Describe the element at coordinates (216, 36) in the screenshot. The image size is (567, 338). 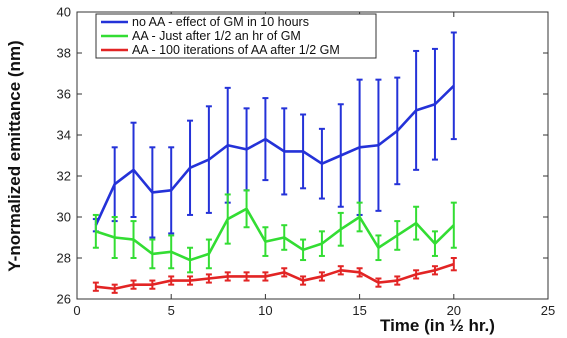
I see `legend-label-aa-half-hr: AA - Just after 1/2 an hr of GM` at that location.